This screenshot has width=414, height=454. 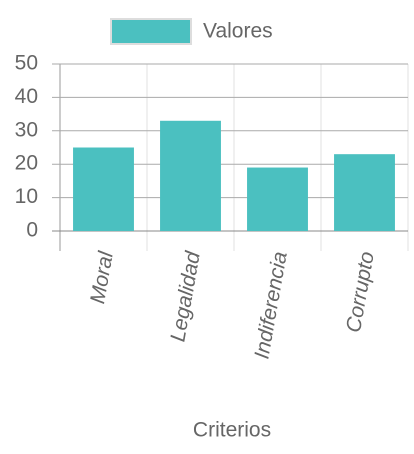 What do you see at coordinates (360, 292) in the screenshot?
I see `x-tick-label: Corrupto` at bounding box center [360, 292].